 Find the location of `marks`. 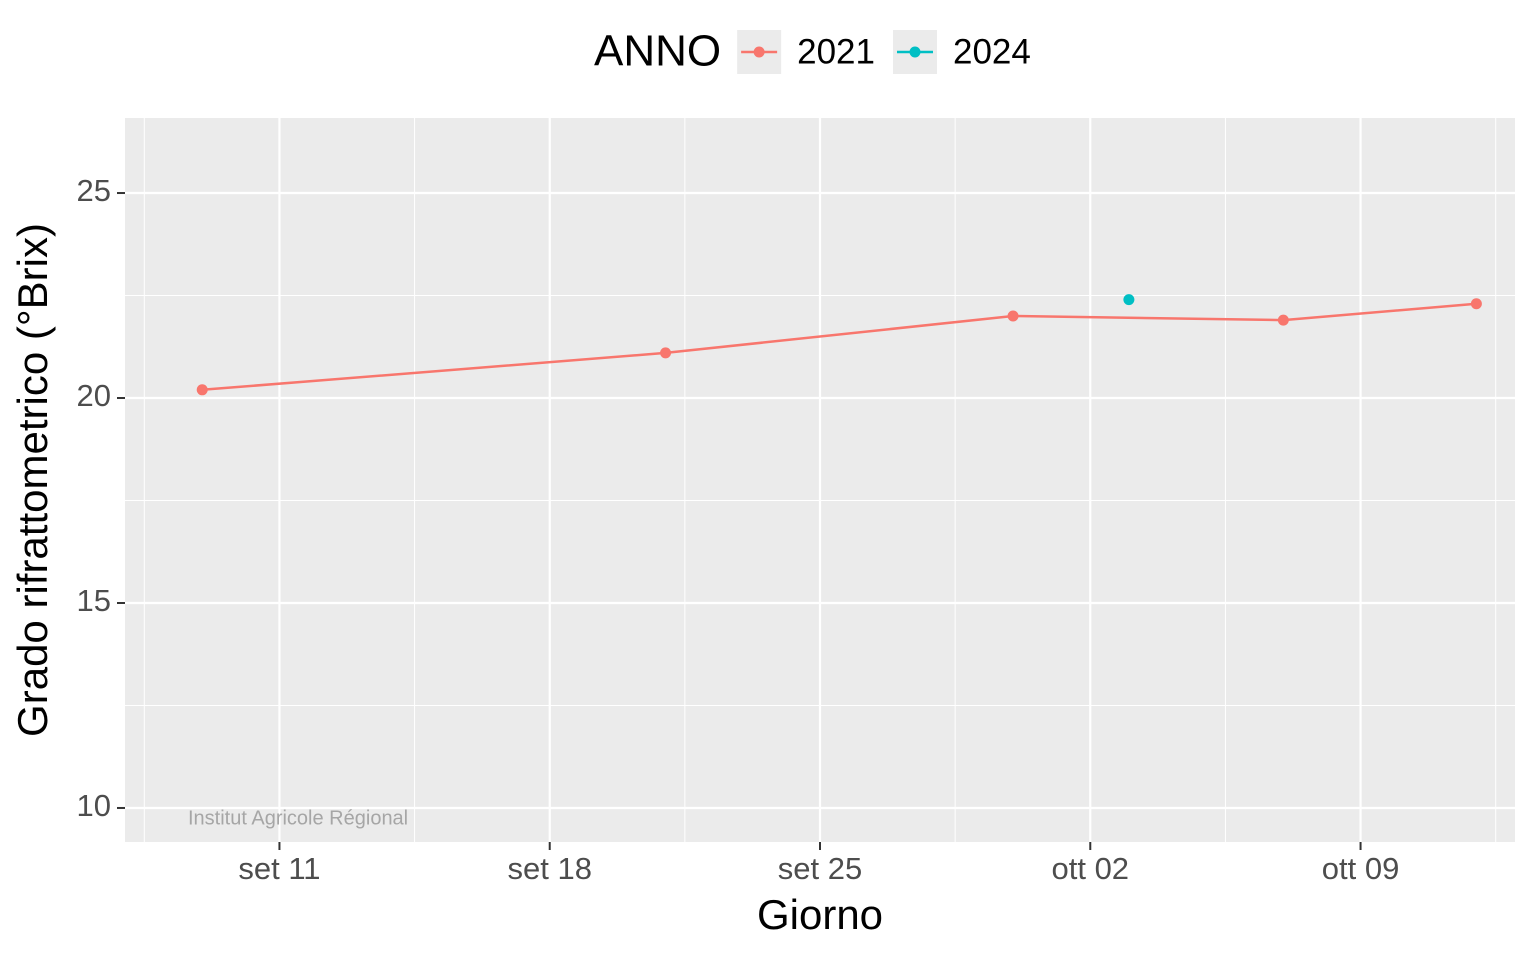

marks is located at coordinates (839, 345).